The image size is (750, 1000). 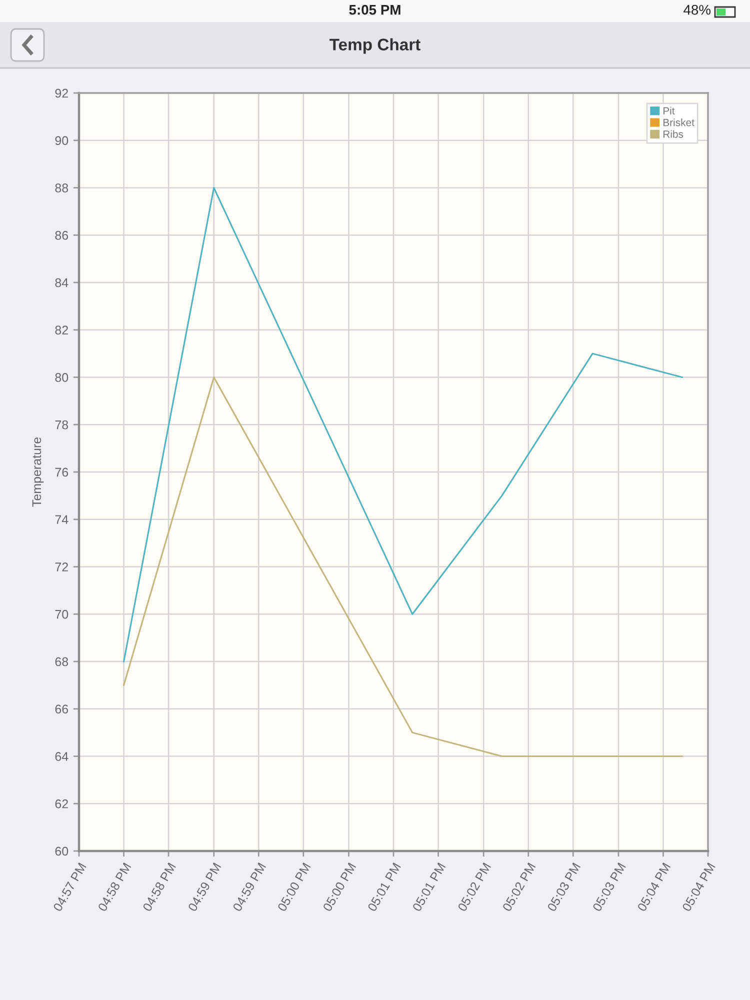 I want to click on y-tick-label: 82, so click(x=61, y=330).